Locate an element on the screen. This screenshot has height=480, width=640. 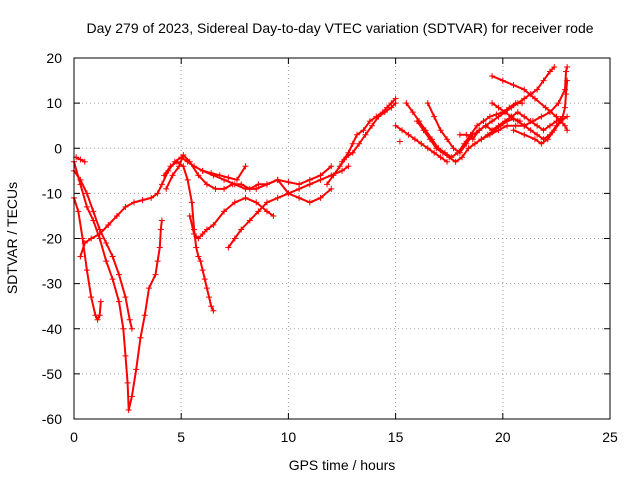
y-tick-label: 0 is located at coordinates (58, 148).